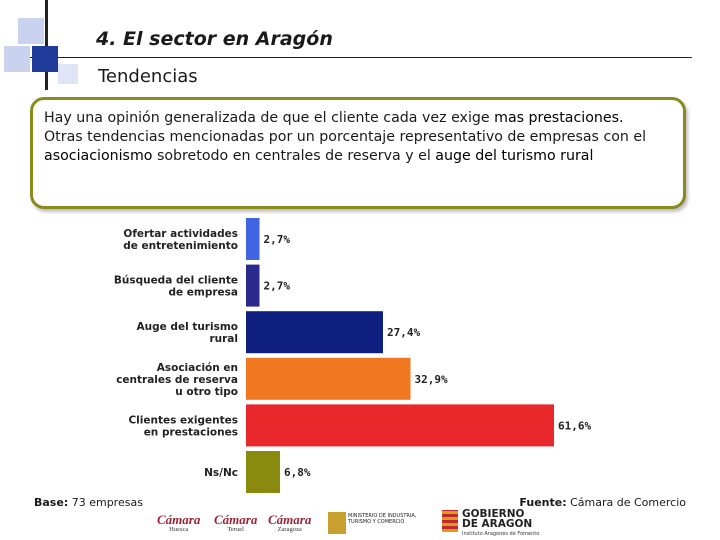 Image resolution: width=720 pixels, height=540 pixels. What do you see at coordinates (294, 156) in the screenshot?
I see `summary-text: sobretodo en centrales de reserva y el` at bounding box center [294, 156].